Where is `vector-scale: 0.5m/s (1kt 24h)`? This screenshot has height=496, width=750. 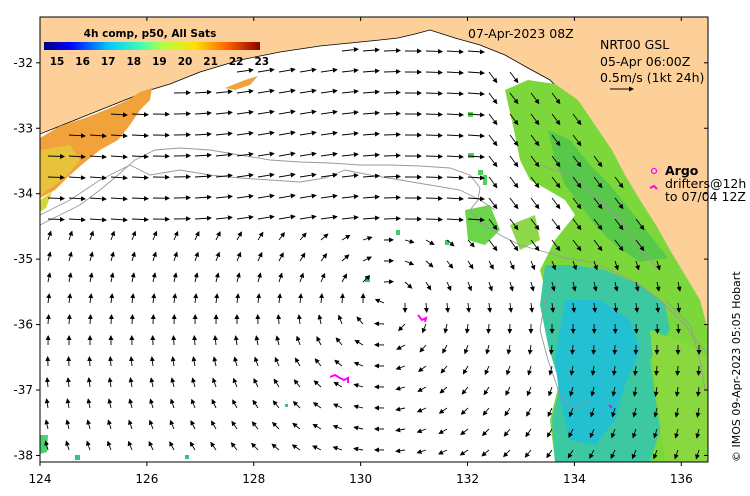
vector-scale: 0.5m/s (1kt 24h) is located at coordinates (652, 77).